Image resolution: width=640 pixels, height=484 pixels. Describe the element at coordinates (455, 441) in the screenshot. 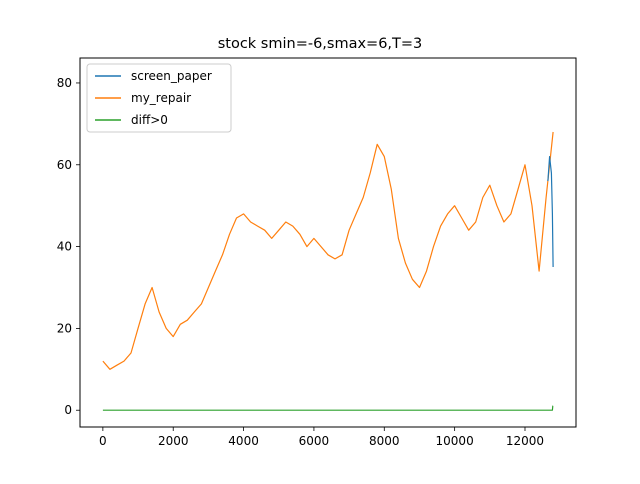

I see `x-tick-label: 10000` at that location.